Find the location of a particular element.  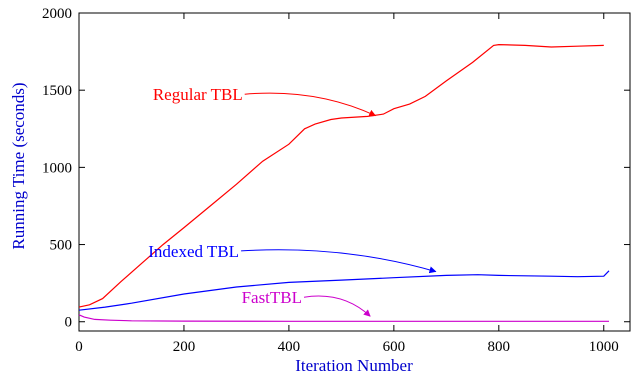

annotation-fasttbl: FastTBL is located at coordinates (272, 297).